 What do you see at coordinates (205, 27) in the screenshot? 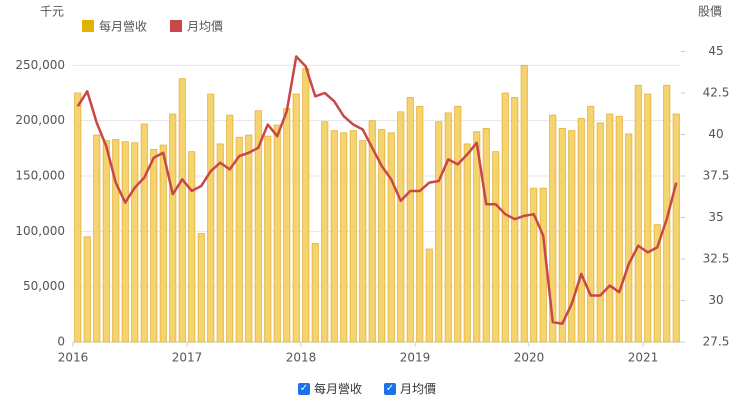
I see `legend-label: 月均價` at bounding box center [205, 27].